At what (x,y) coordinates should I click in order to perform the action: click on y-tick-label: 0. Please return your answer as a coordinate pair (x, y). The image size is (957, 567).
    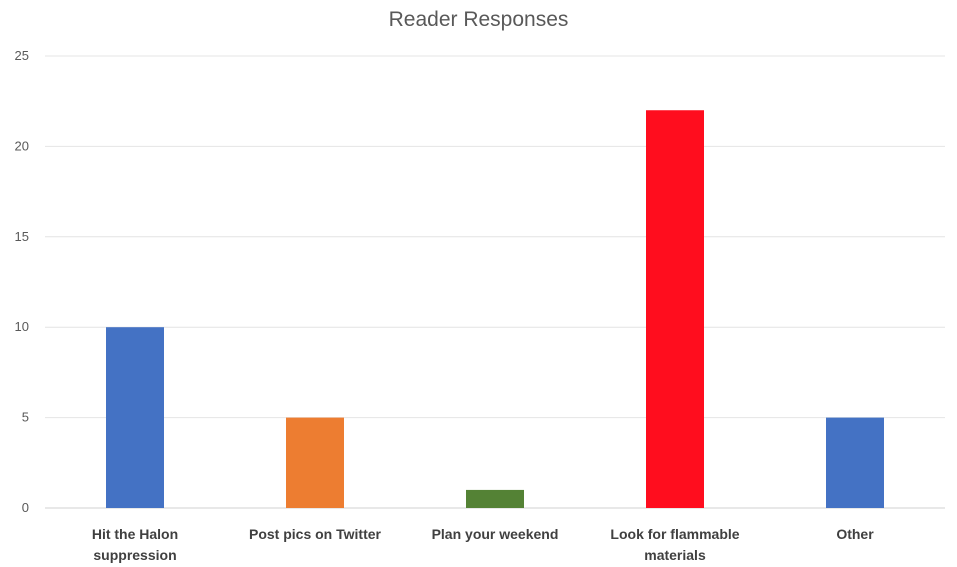
    Looking at the image, I should click on (25, 507).